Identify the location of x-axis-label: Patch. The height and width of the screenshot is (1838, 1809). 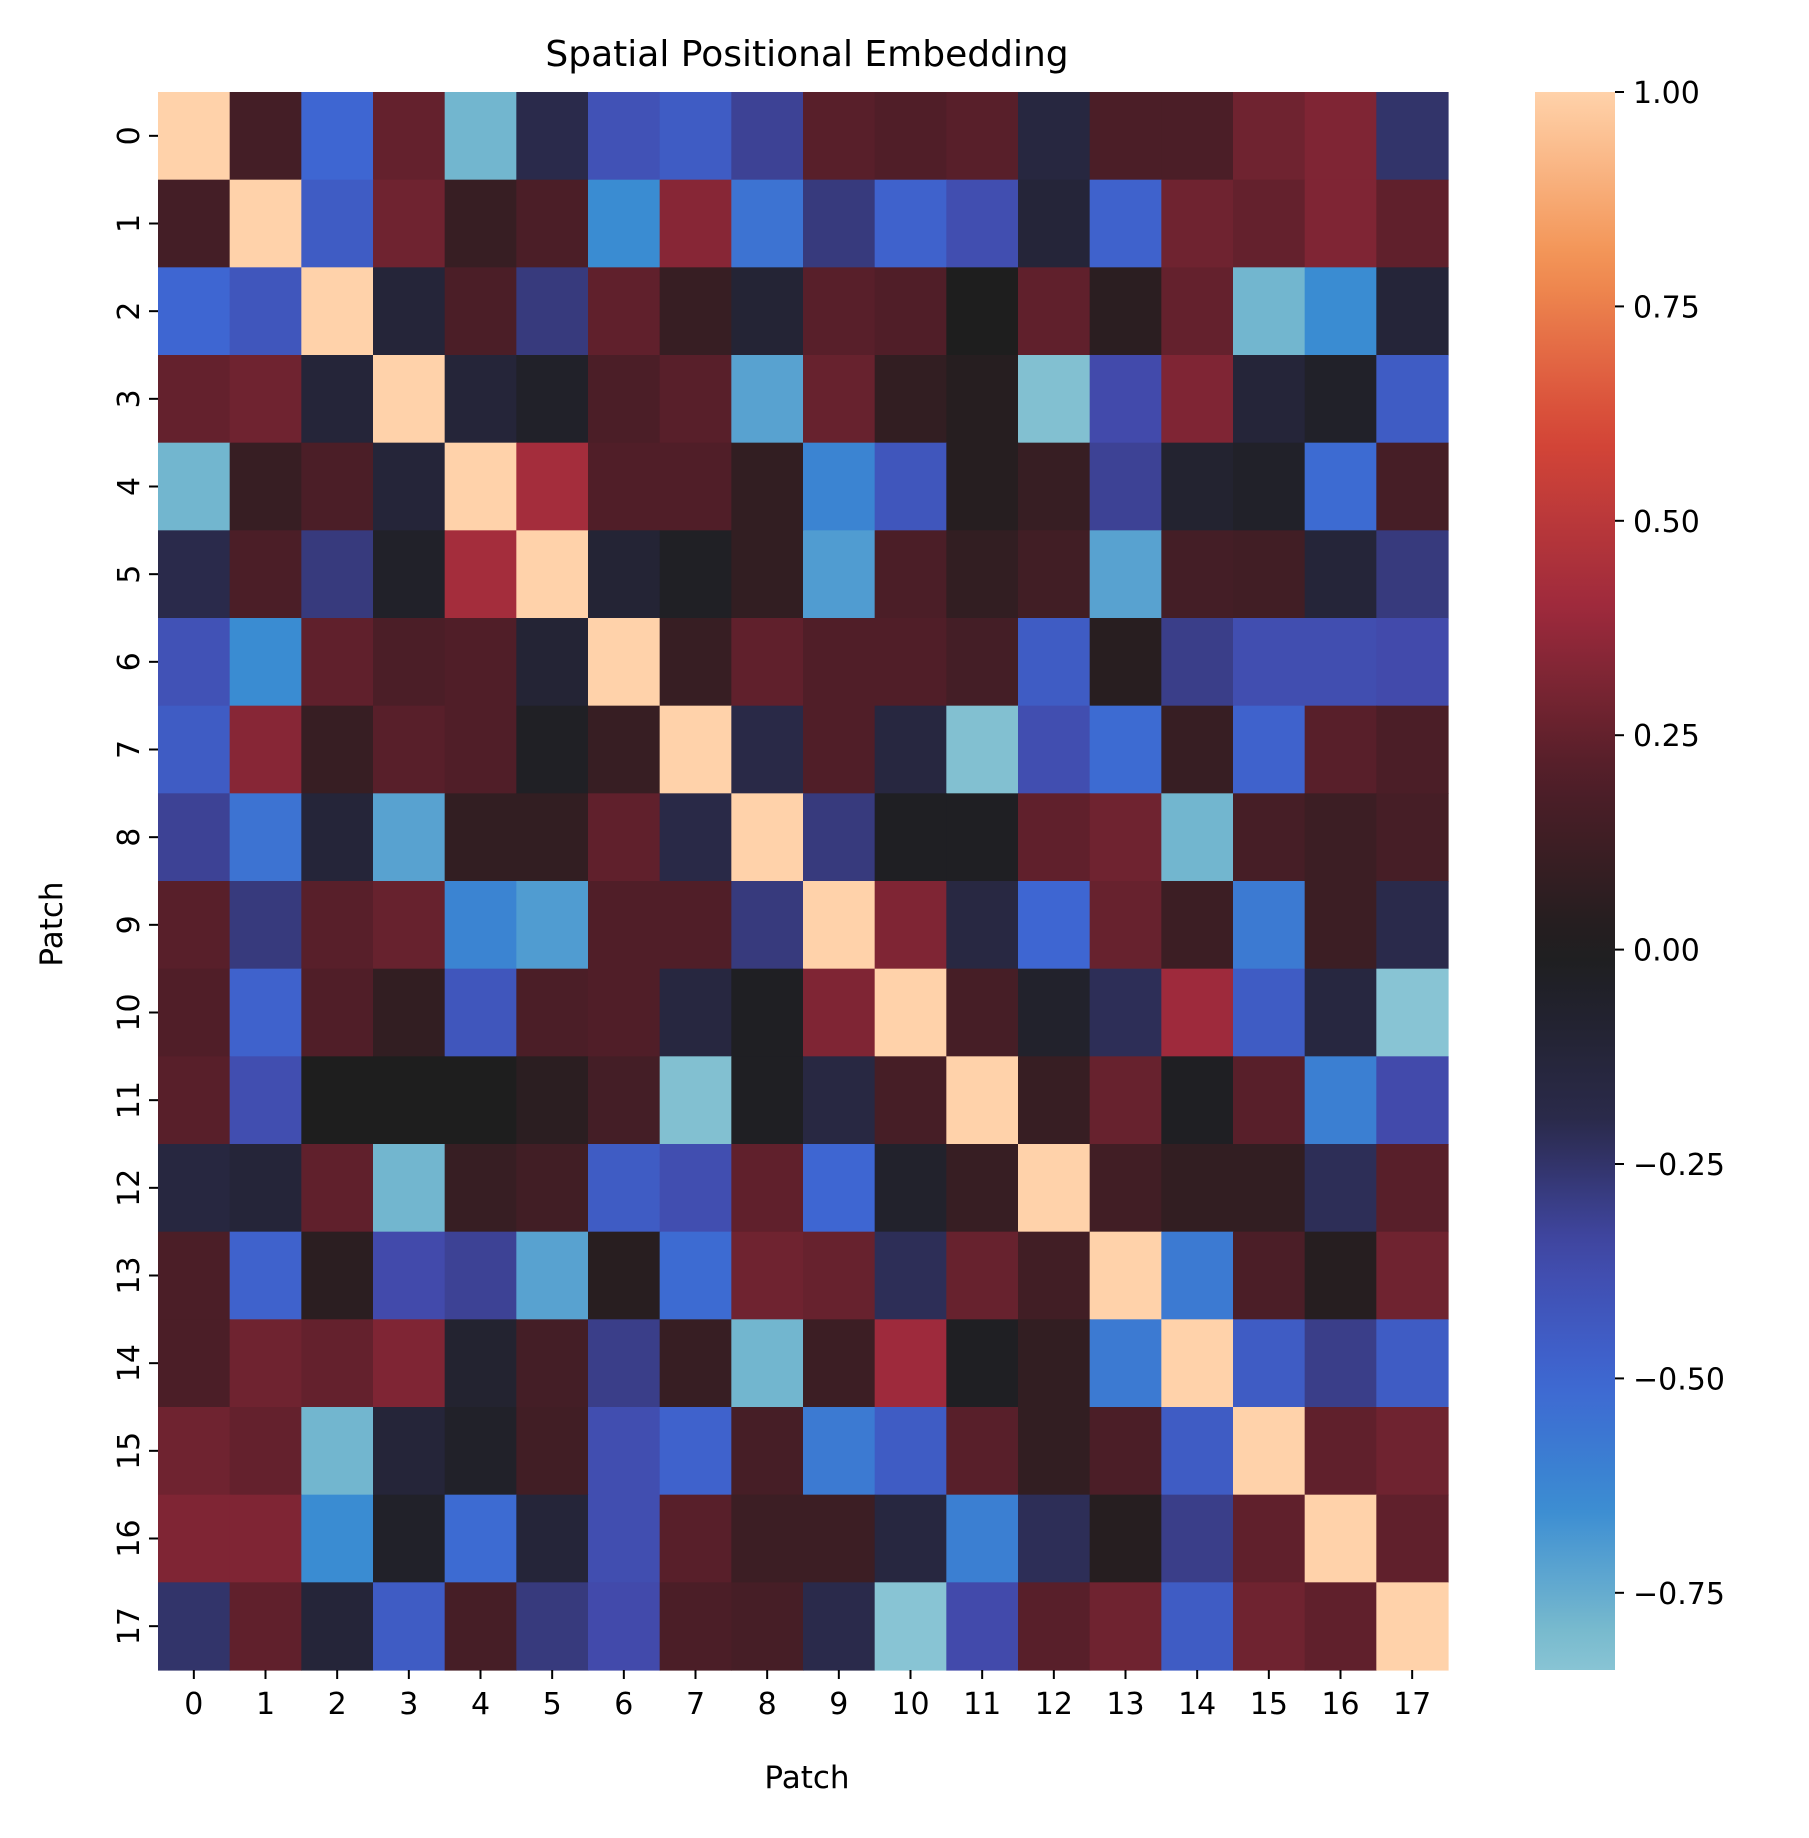
(806, 1778).